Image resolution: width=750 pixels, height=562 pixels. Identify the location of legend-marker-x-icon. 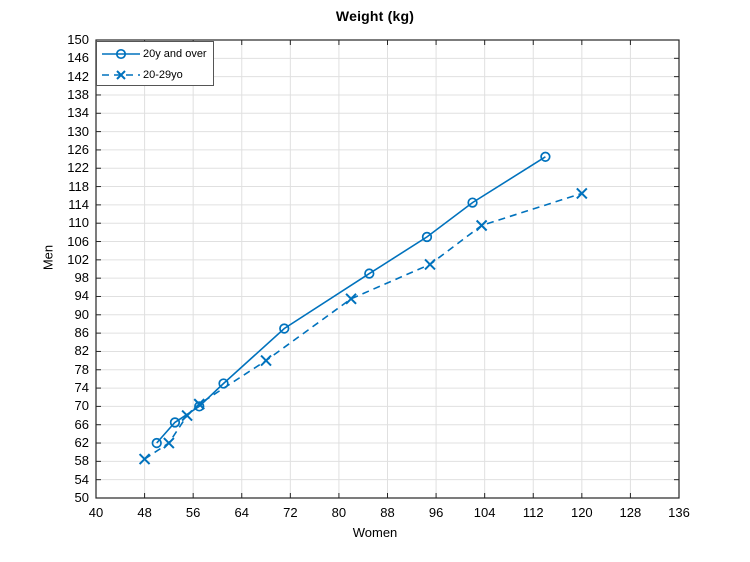
(121, 75).